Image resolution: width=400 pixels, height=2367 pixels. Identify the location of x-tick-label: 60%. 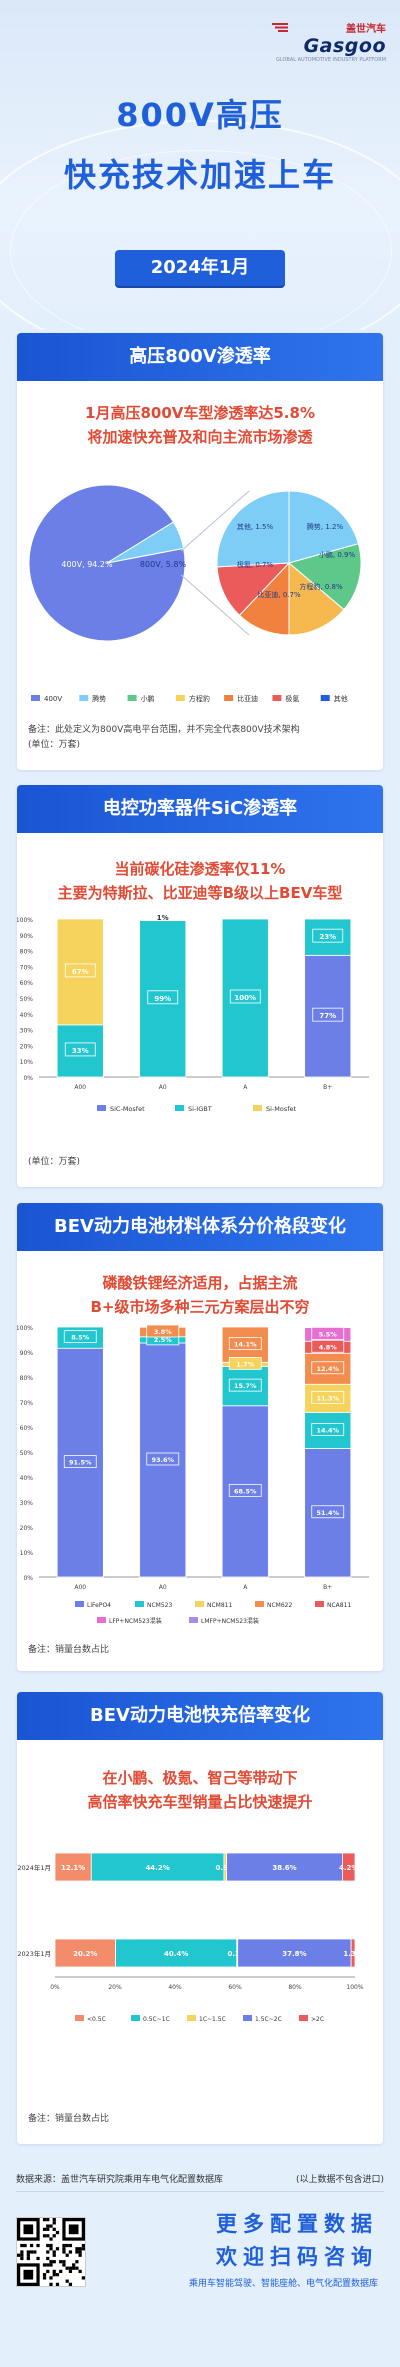
(235, 1987).